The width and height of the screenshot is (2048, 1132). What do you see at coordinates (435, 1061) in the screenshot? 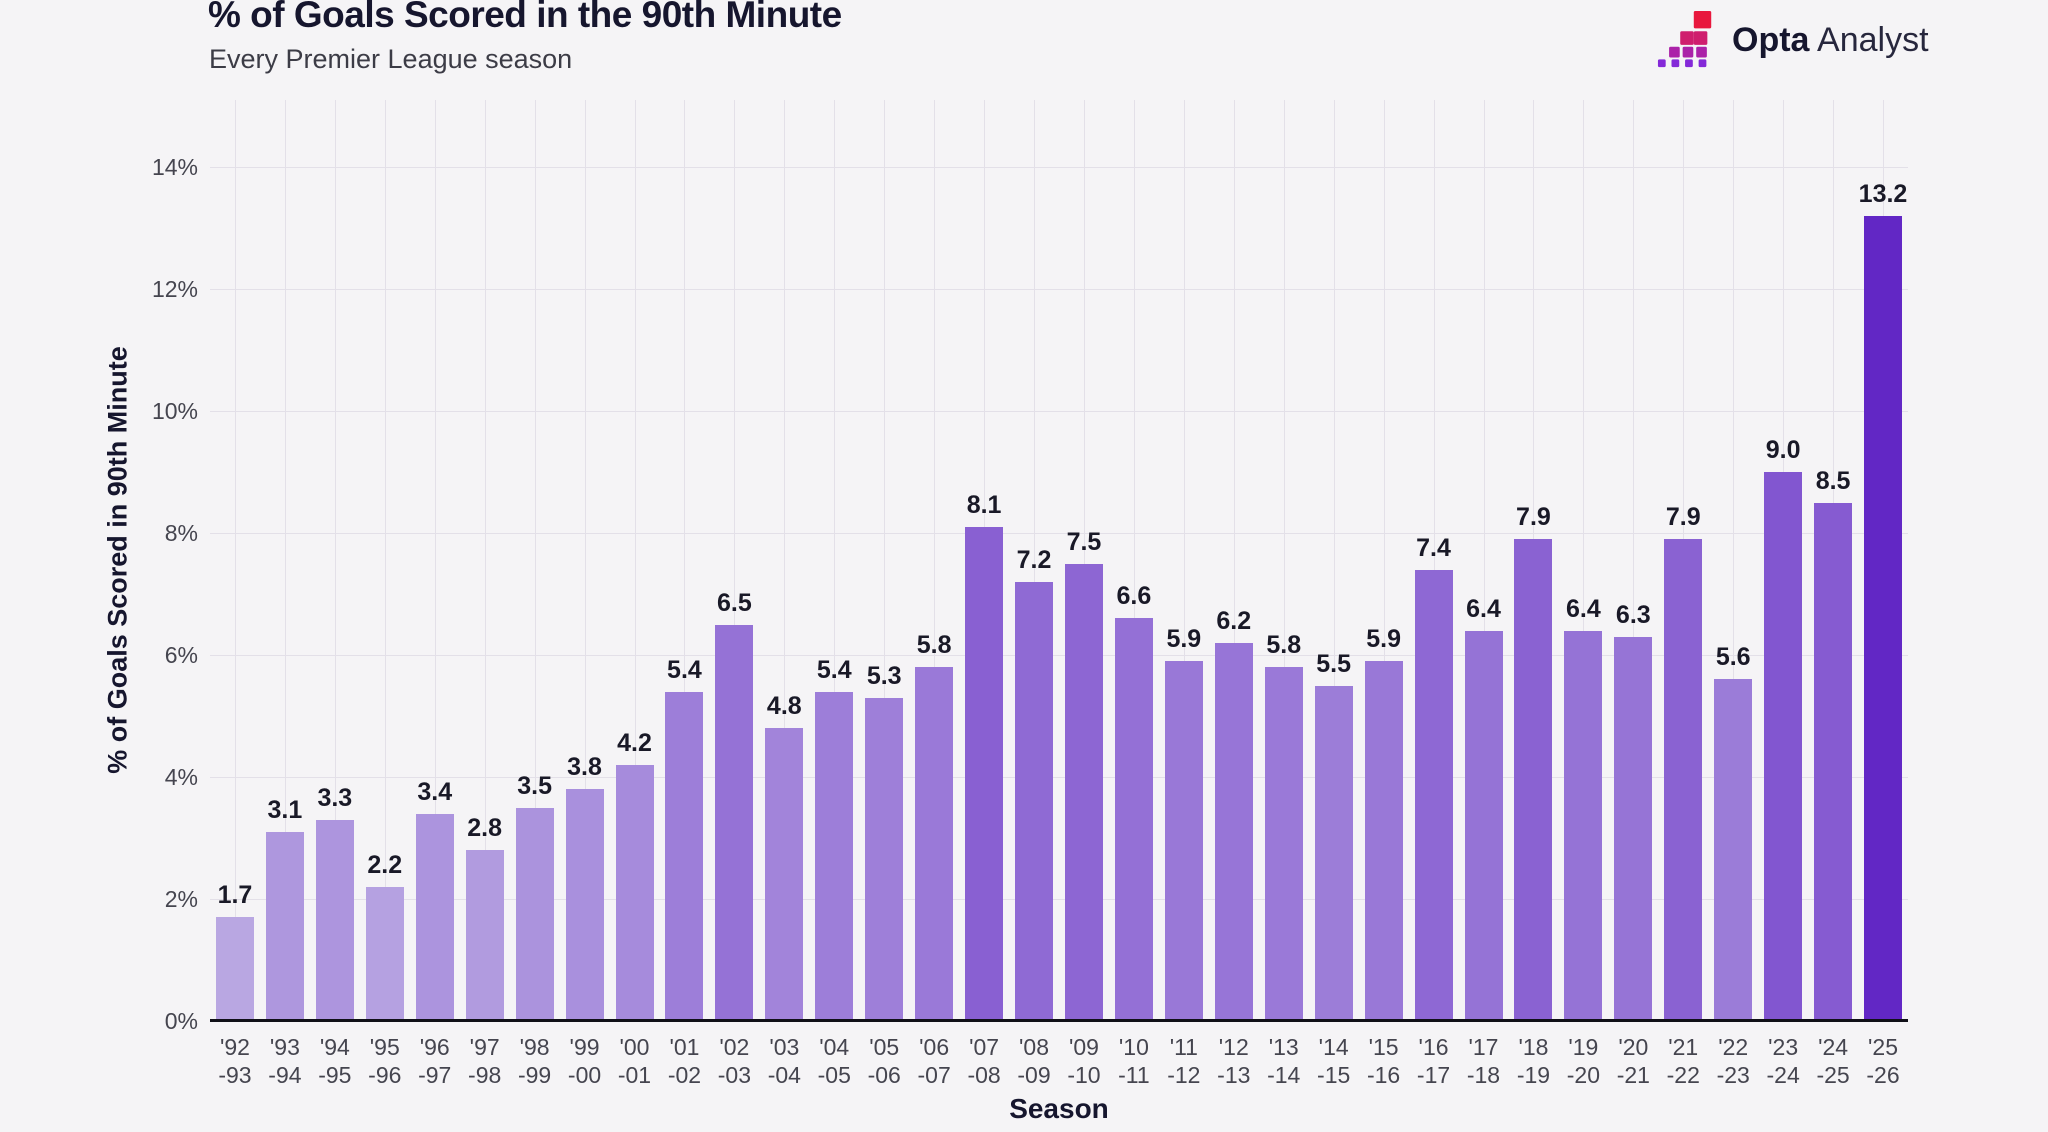
I see `x-tick-label: '96 -97` at bounding box center [435, 1061].